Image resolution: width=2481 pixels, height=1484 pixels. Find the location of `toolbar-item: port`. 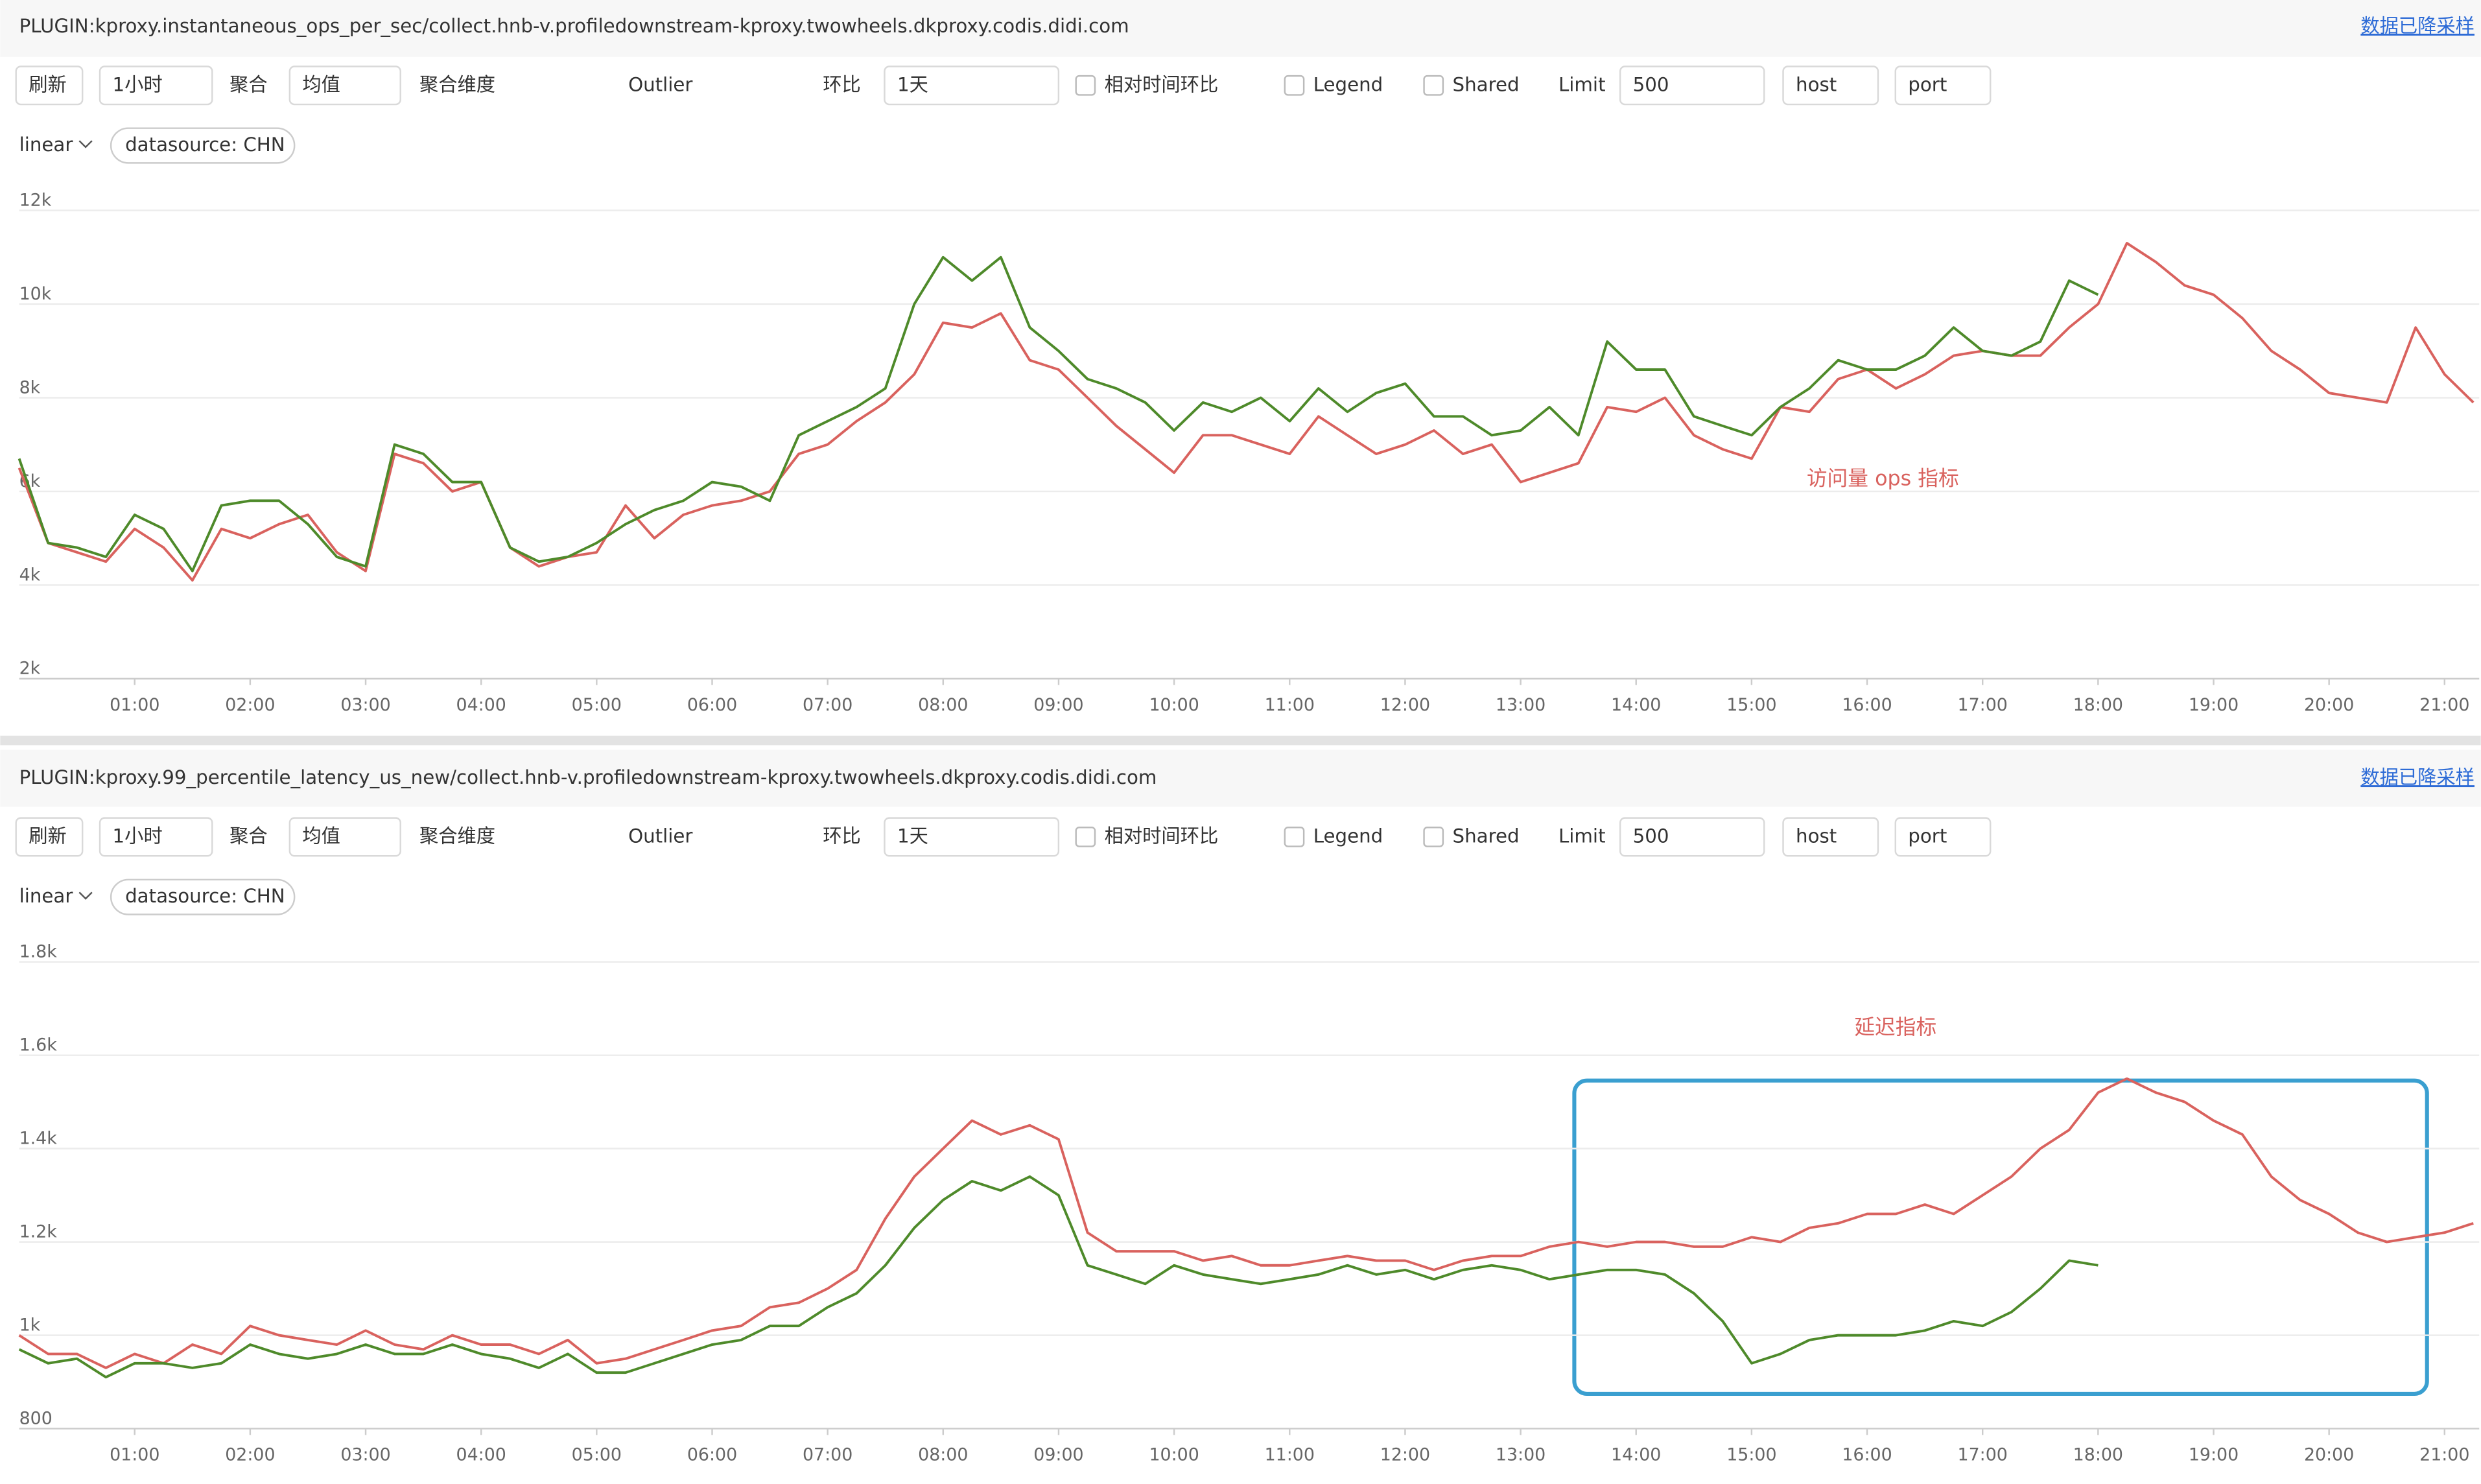

toolbar-item: port is located at coordinates (1927, 84).